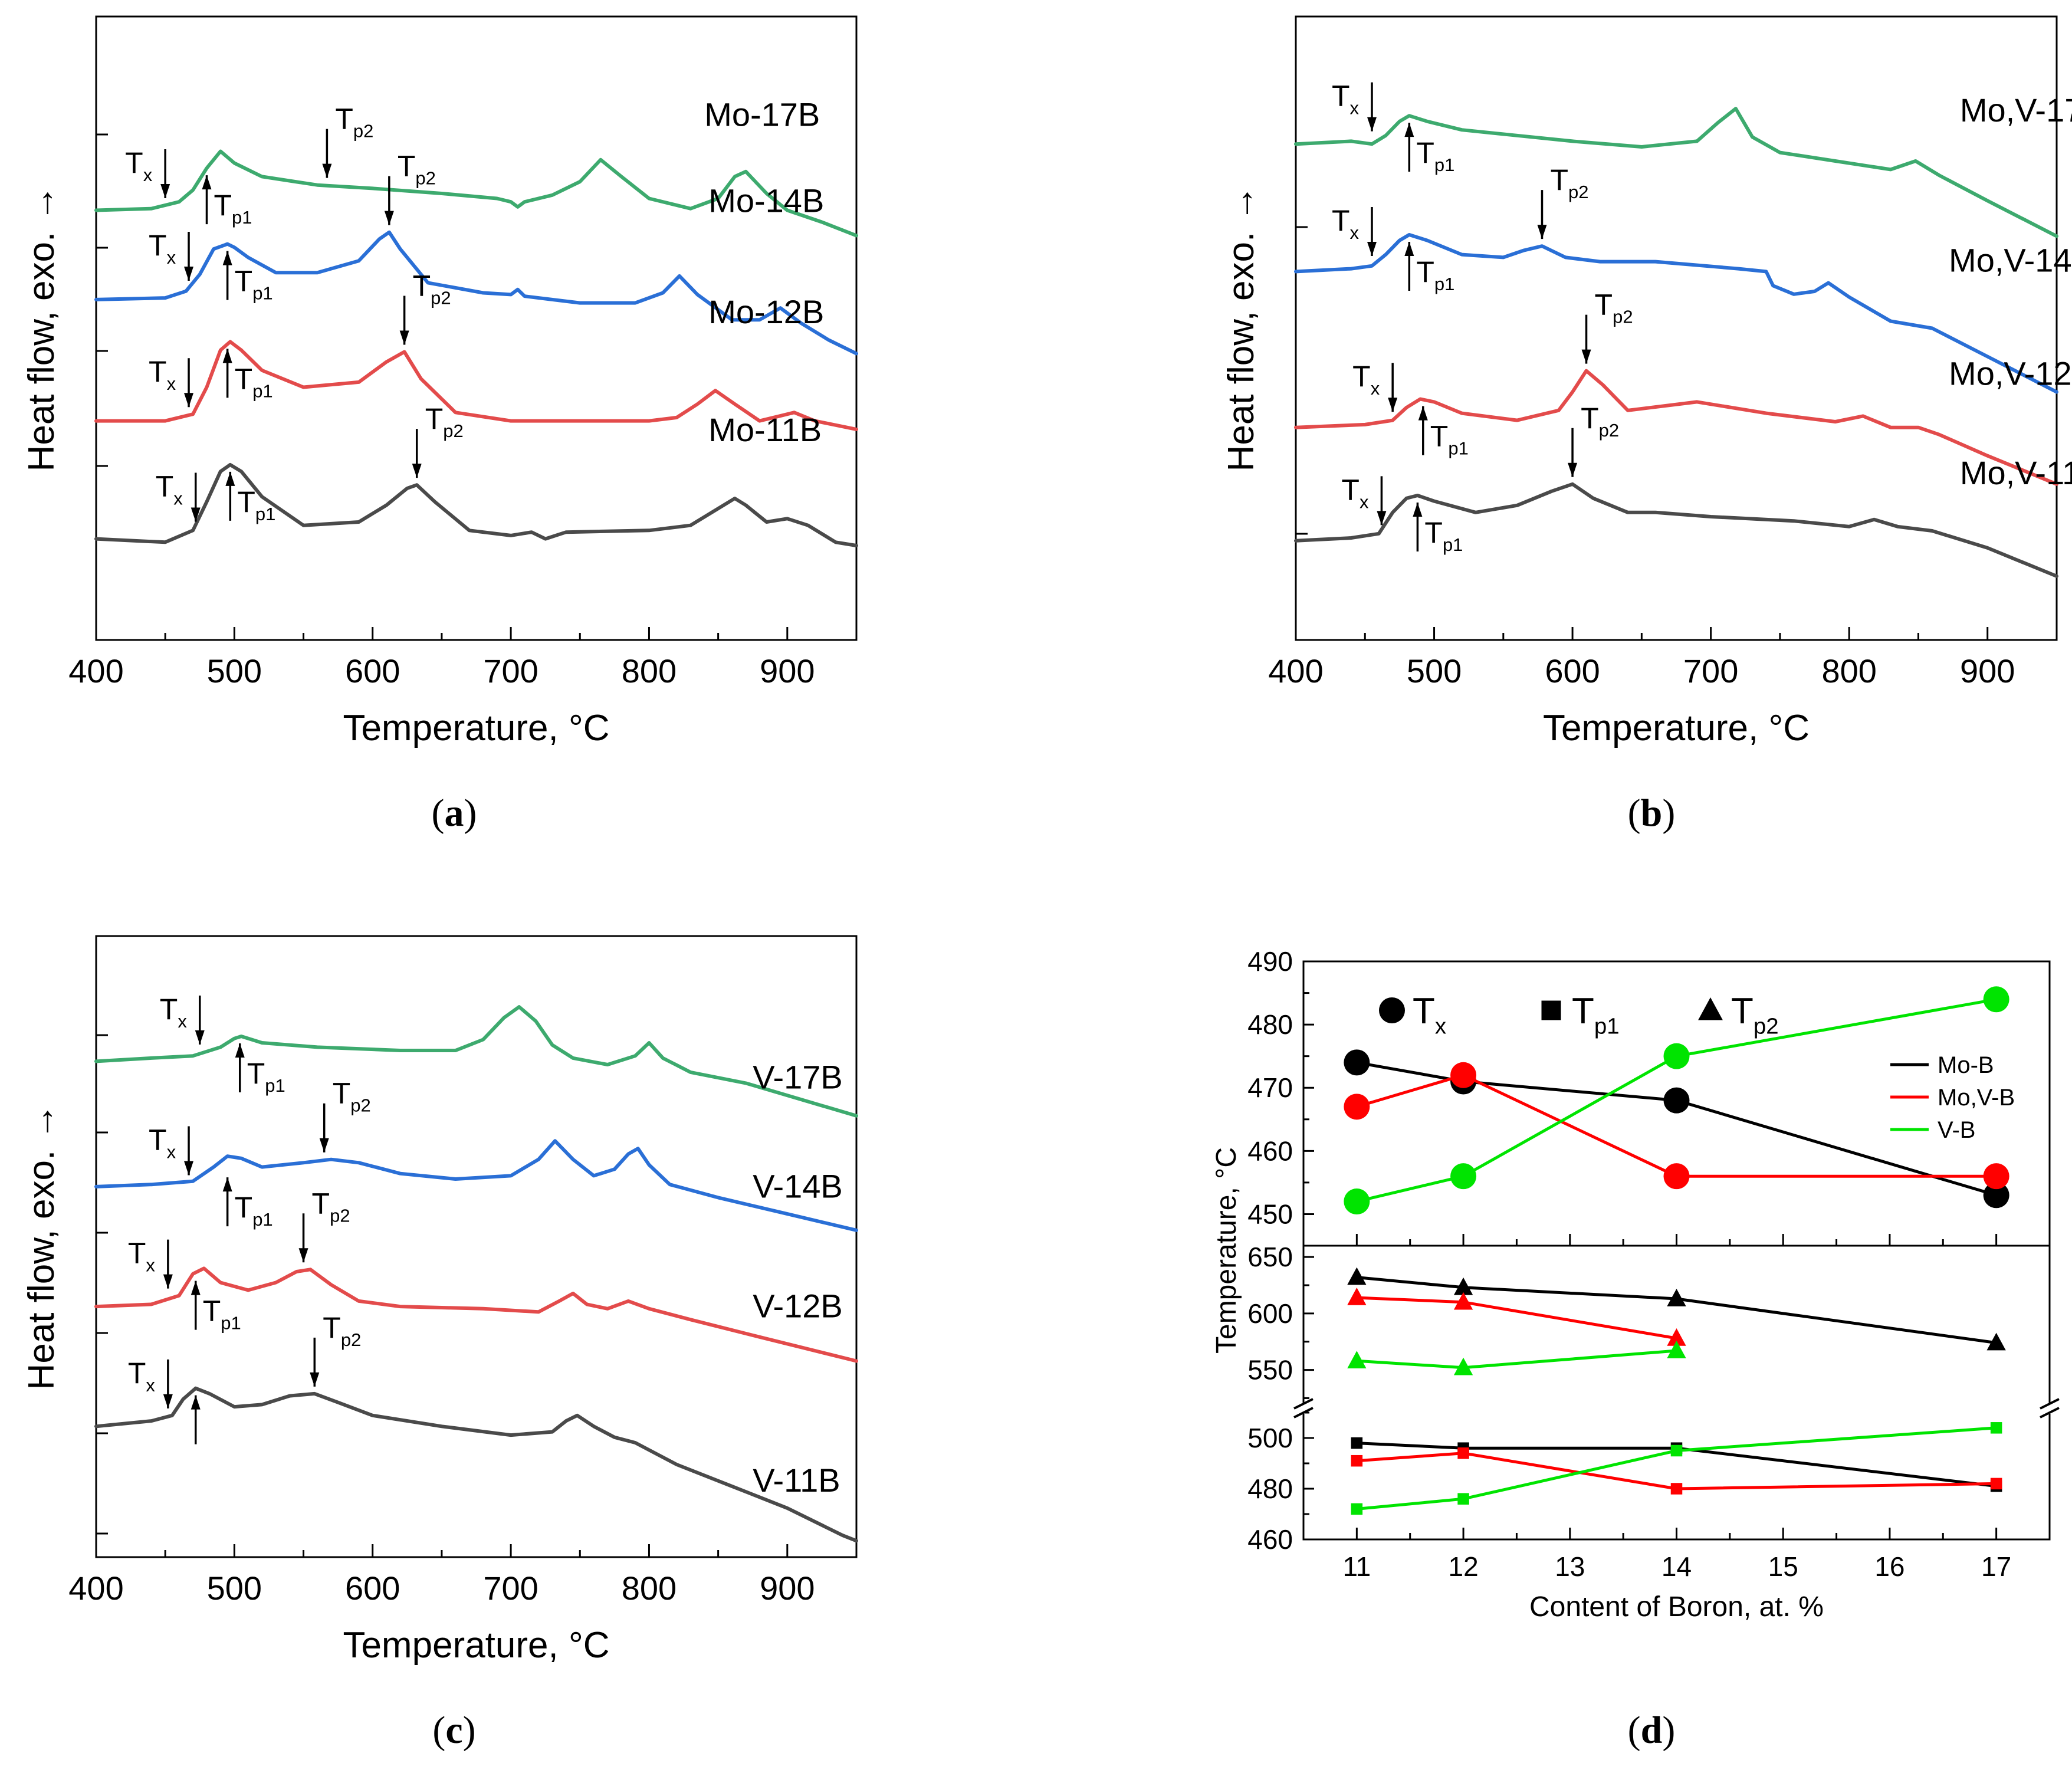  What do you see at coordinates (444, 422) in the screenshot?
I see `marker-label-11: Tp2` at bounding box center [444, 422].